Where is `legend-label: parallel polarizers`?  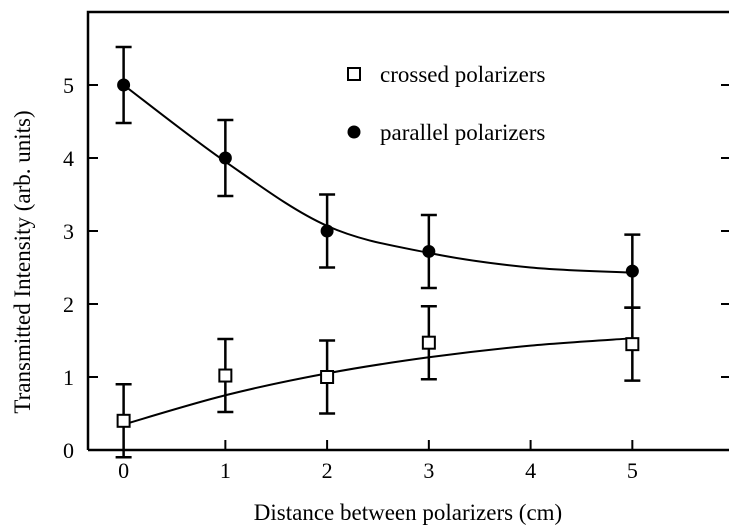
legend-label: parallel polarizers is located at coordinates (462, 132).